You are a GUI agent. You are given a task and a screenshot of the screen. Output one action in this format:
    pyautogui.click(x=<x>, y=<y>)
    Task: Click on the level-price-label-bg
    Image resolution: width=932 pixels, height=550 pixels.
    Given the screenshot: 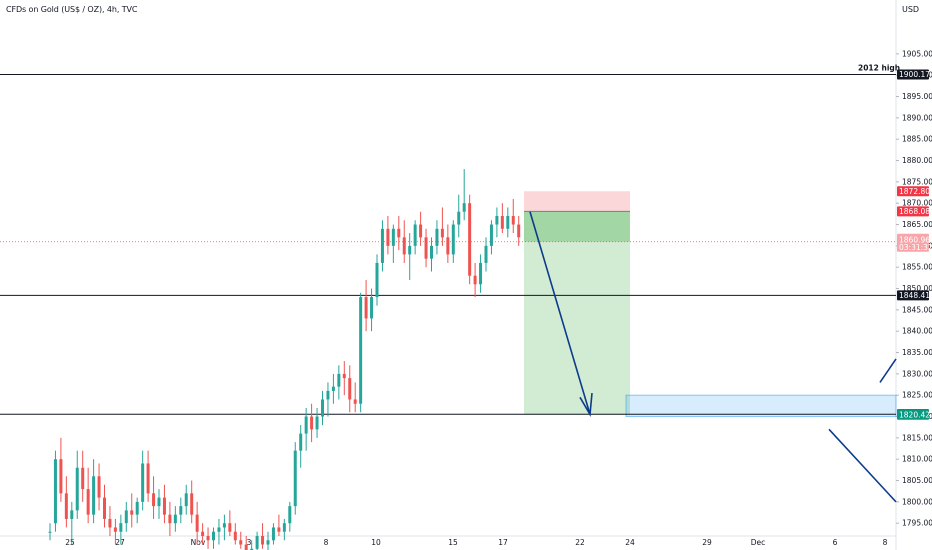 What is the action you would take?
    pyautogui.click(x=913, y=74)
    